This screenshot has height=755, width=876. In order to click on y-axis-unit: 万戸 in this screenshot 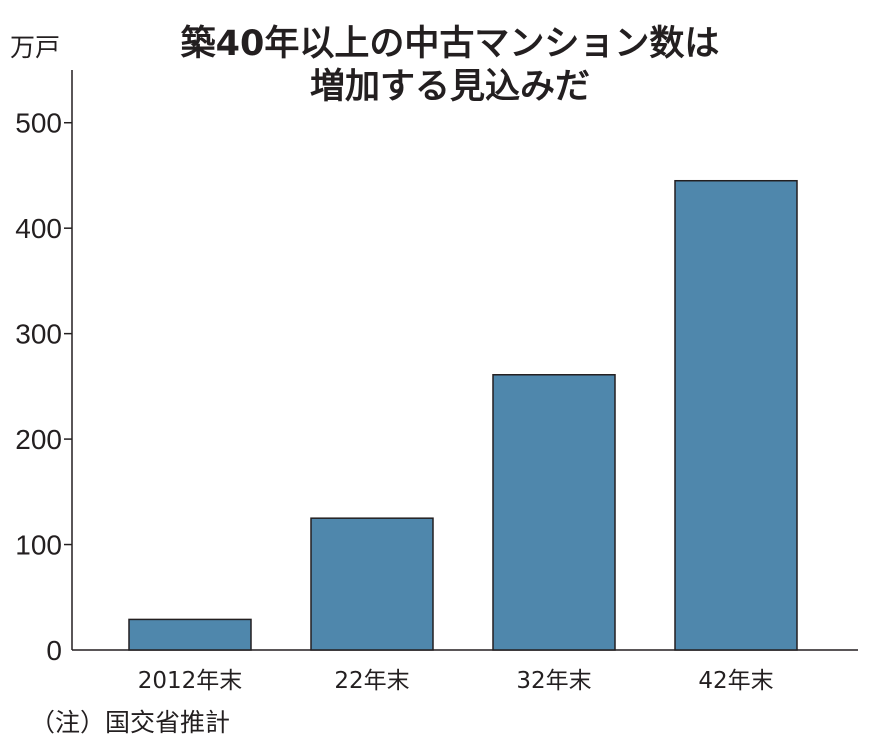, I will do `click(35, 47)`.